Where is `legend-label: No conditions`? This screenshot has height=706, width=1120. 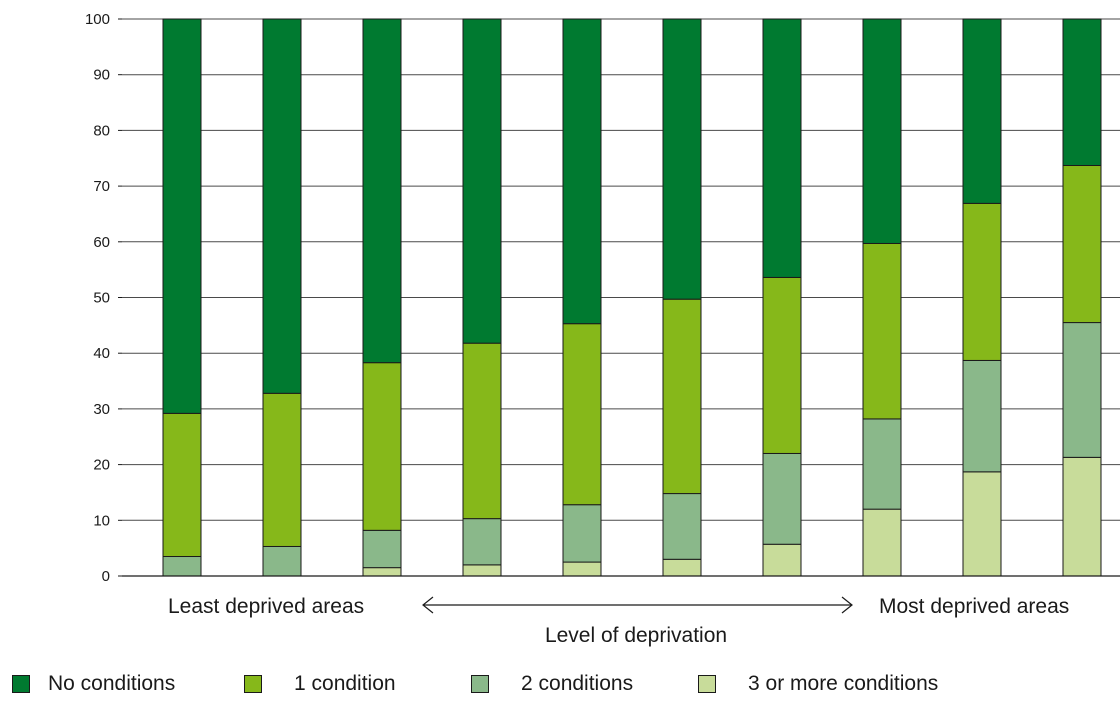
legend-label: No conditions is located at coordinates (111, 684).